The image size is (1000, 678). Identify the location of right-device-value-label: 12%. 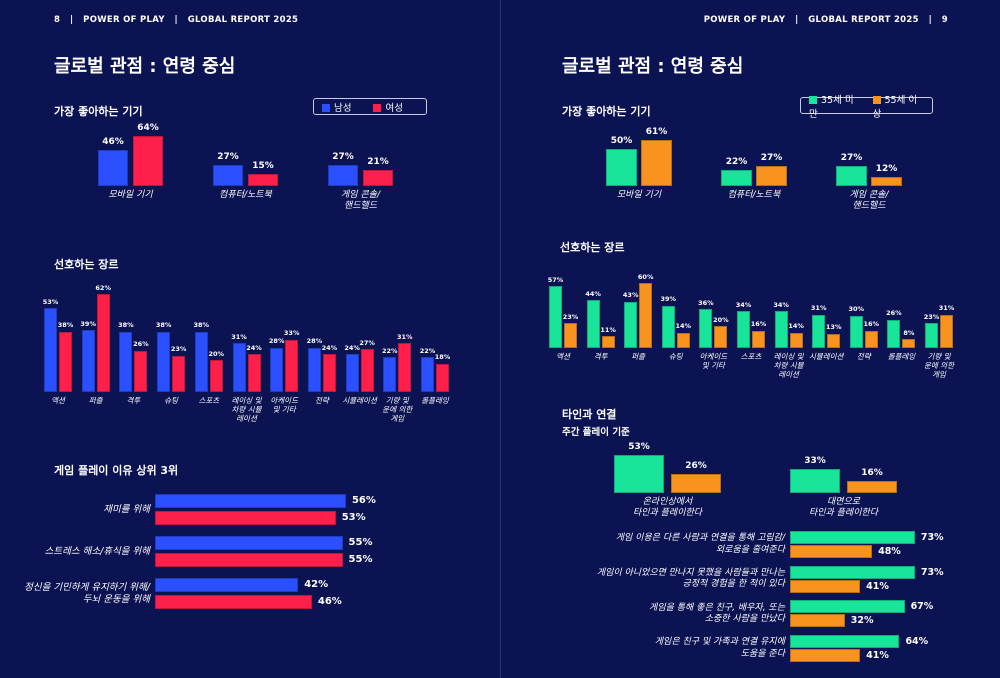
(886, 169).